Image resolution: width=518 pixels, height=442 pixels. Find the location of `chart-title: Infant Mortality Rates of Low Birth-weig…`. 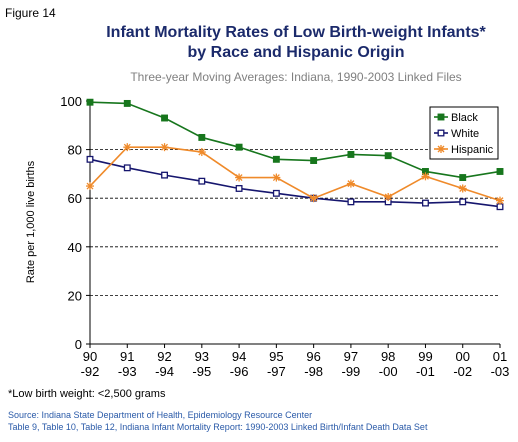

chart-title: Infant Mortality Rates of Low Birth-weig… is located at coordinates (296, 32).